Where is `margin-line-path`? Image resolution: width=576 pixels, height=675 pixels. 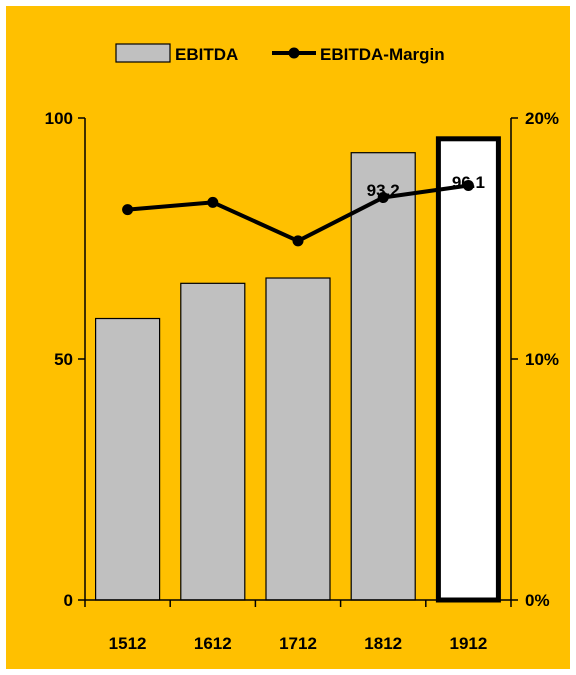 margin-line-path is located at coordinates (298, 213).